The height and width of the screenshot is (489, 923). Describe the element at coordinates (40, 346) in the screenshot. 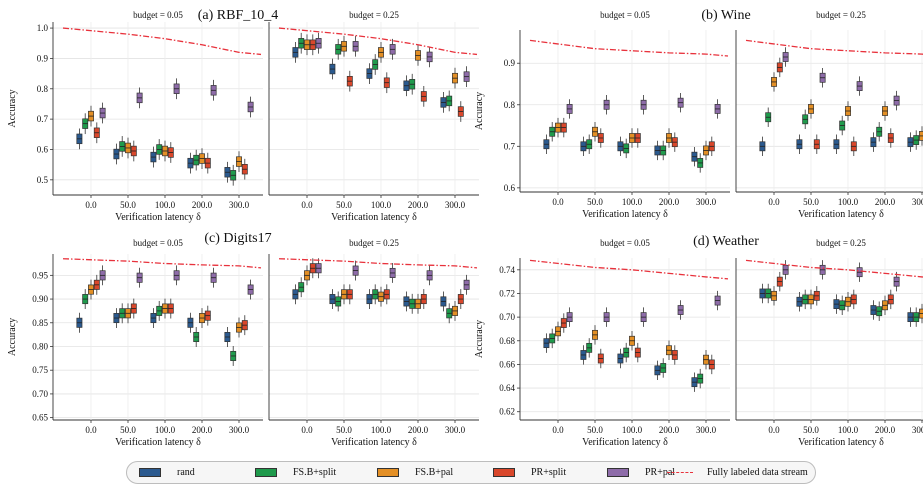

I see `y-tick-label: 0.80` at that location.